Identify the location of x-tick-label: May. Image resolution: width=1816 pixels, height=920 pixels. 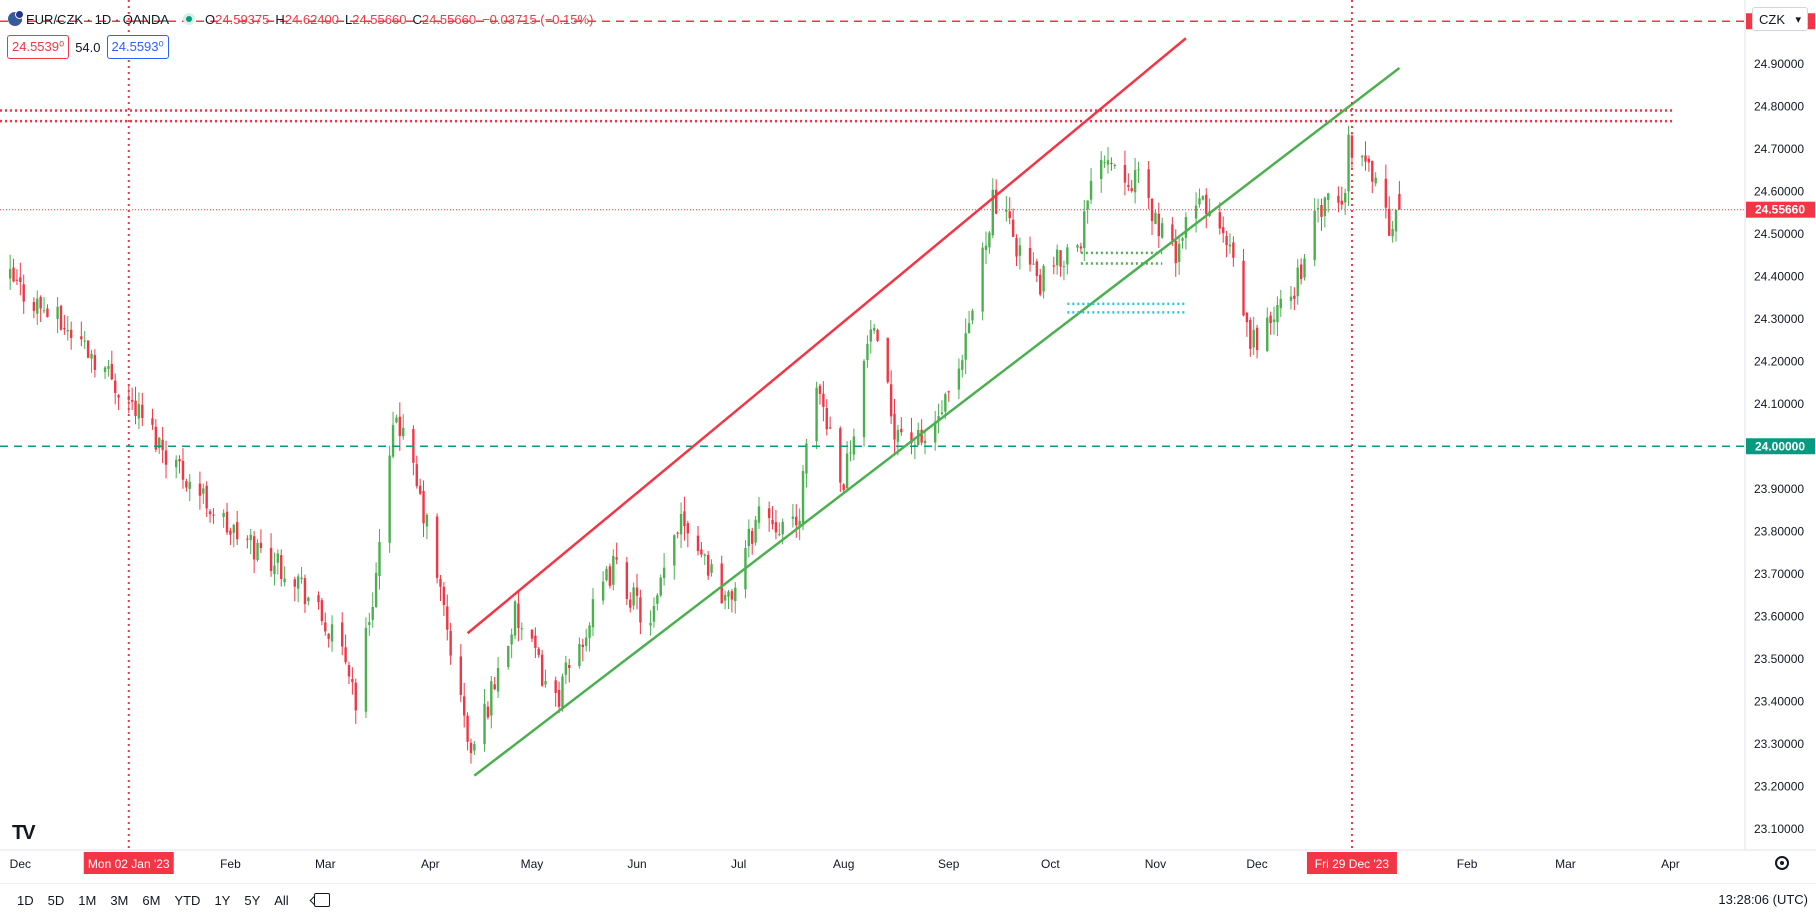
(532, 864).